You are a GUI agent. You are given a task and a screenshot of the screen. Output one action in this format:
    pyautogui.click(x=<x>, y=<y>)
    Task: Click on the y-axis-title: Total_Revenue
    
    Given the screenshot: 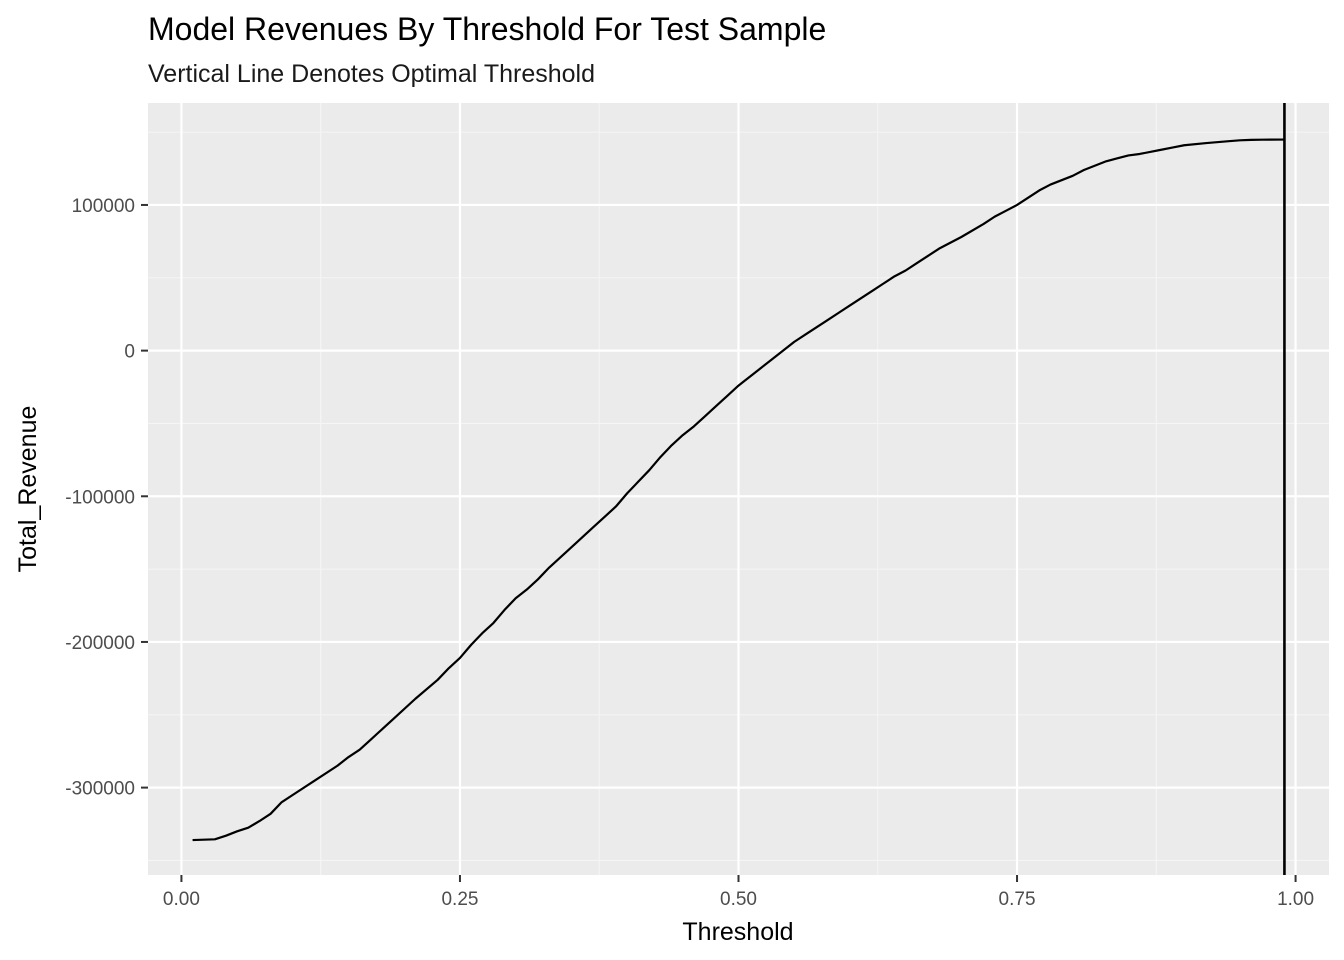 What is the action you would take?
    pyautogui.click(x=28, y=489)
    